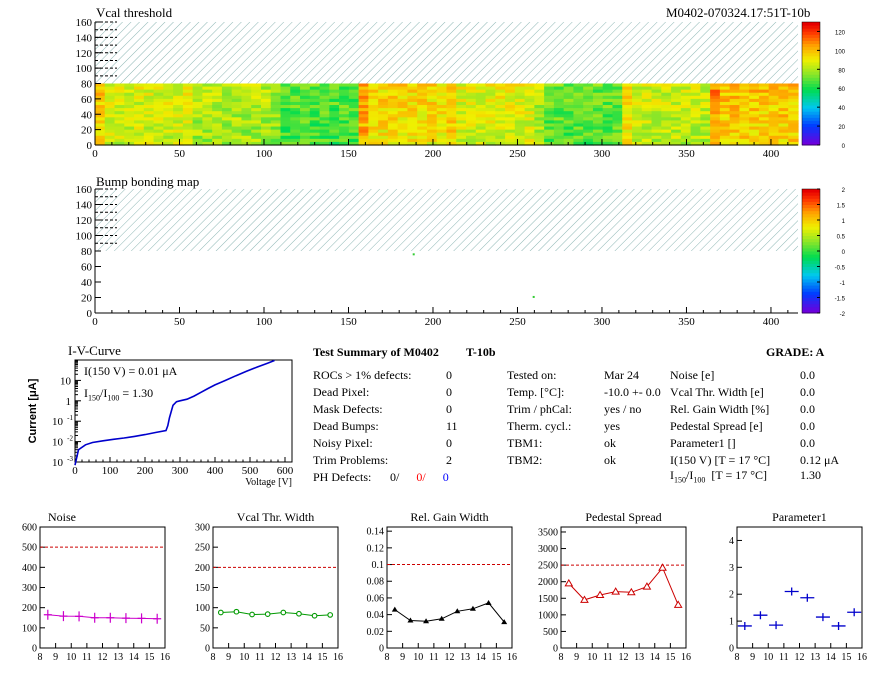 The image size is (896, 677). I want to click on iv-ratio-i: I, so click(86, 393).